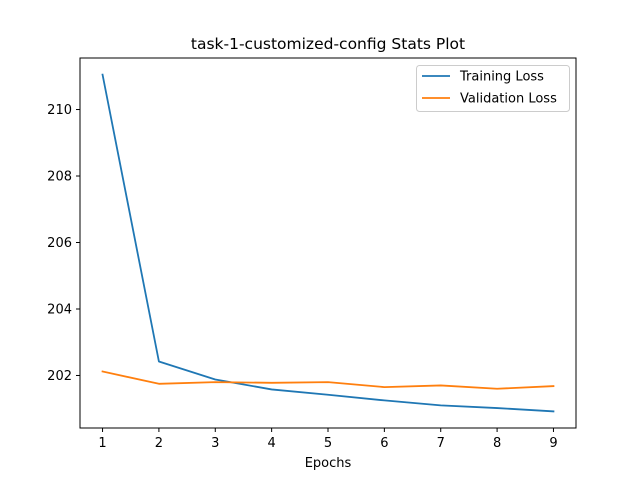 The image size is (640, 484). What do you see at coordinates (59, 243) in the screenshot?
I see `y-tick-label: 206` at bounding box center [59, 243].